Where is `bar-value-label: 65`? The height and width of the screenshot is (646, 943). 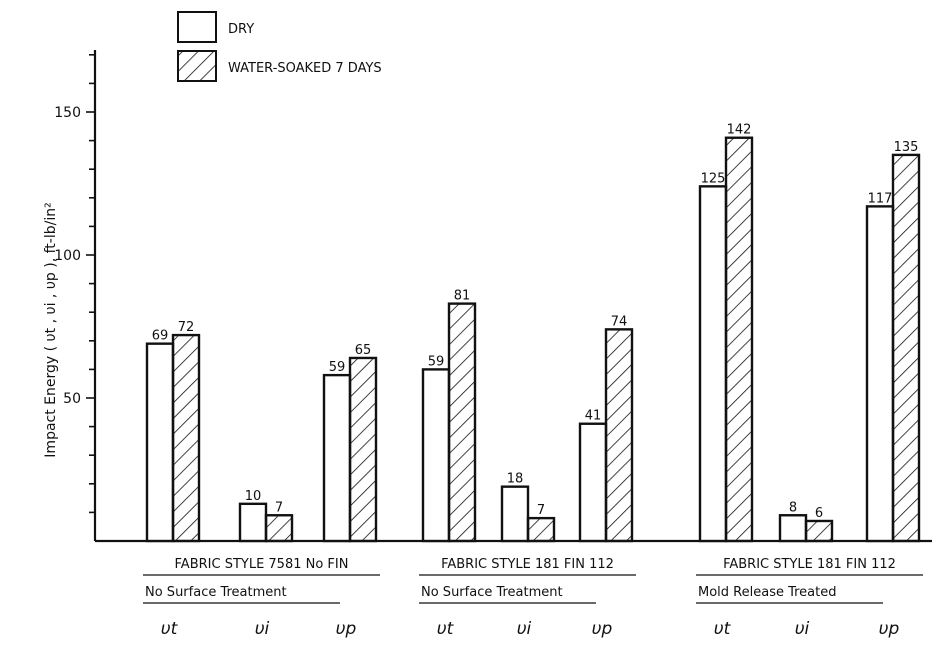
bar-value-label: 65 is located at coordinates (363, 350).